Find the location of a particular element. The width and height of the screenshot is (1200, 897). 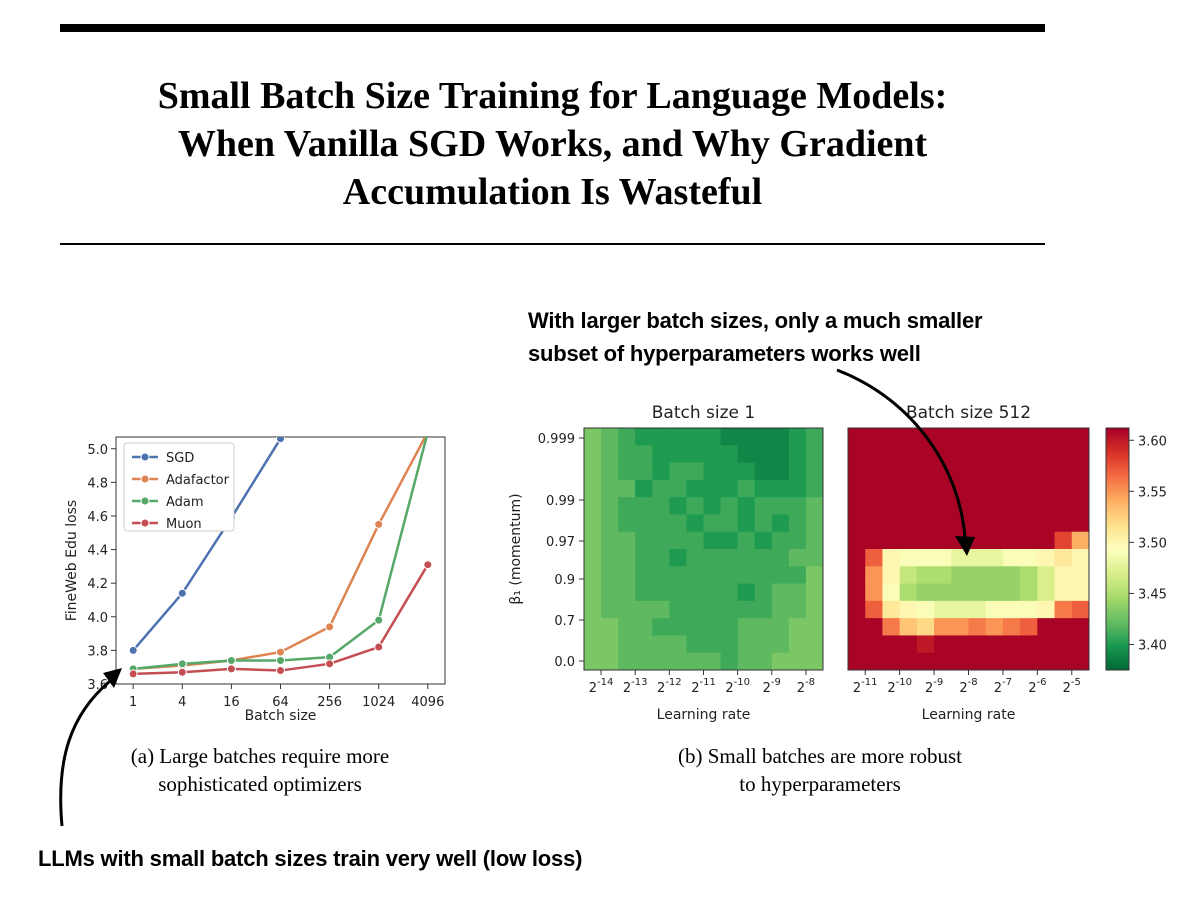

x-tick-label: 2-12 is located at coordinates (669, 686).